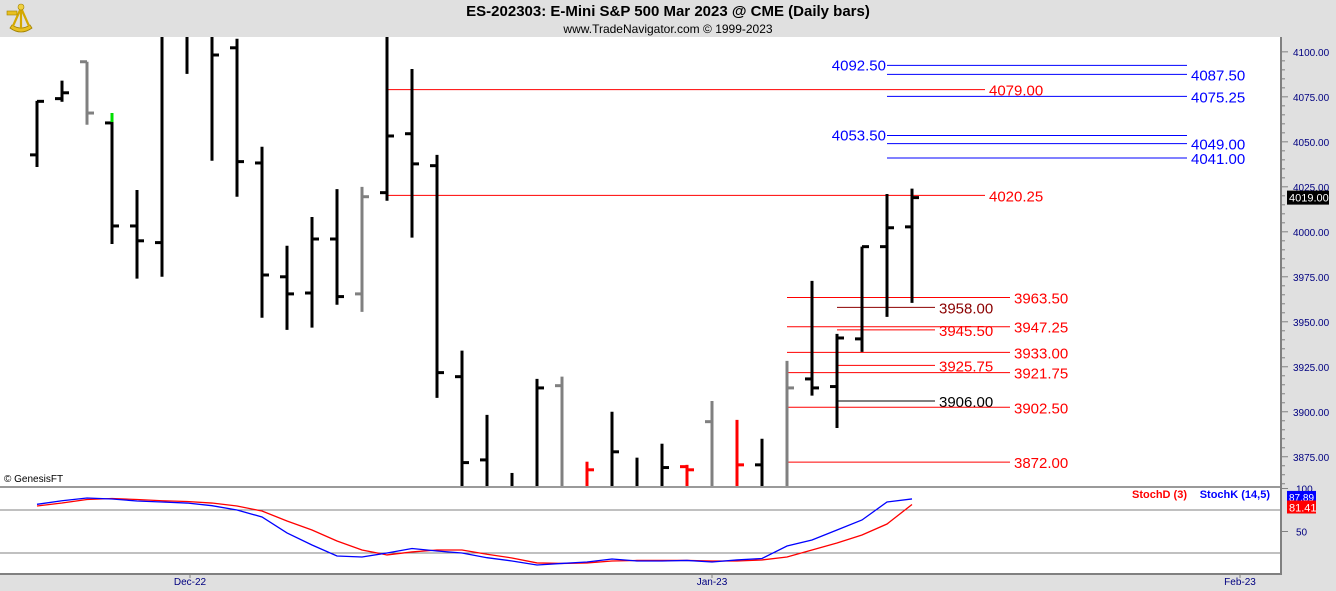 The image size is (1336, 591). What do you see at coordinates (1235, 495) in the screenshot?
I see `legend-stochk: StochK (14,5)` at bounding box center [1235, 495].